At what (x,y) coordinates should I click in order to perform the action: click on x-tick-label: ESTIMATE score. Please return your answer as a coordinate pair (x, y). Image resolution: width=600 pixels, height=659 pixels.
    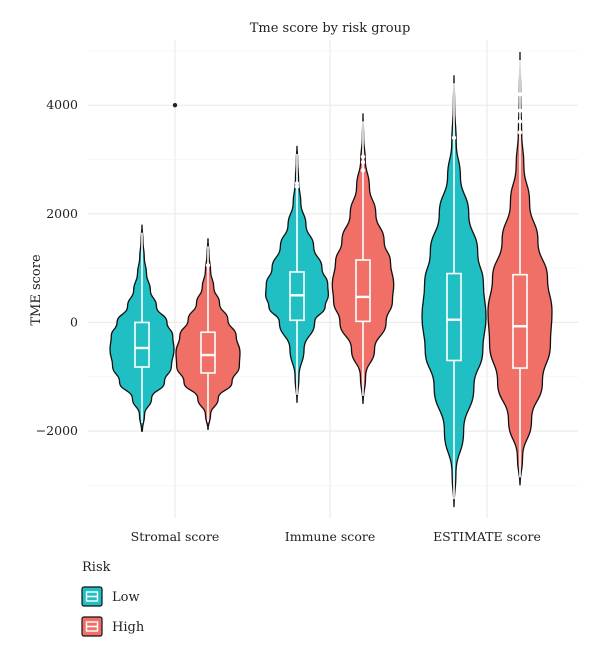
    Looking at the image, I should click on (487, 536).